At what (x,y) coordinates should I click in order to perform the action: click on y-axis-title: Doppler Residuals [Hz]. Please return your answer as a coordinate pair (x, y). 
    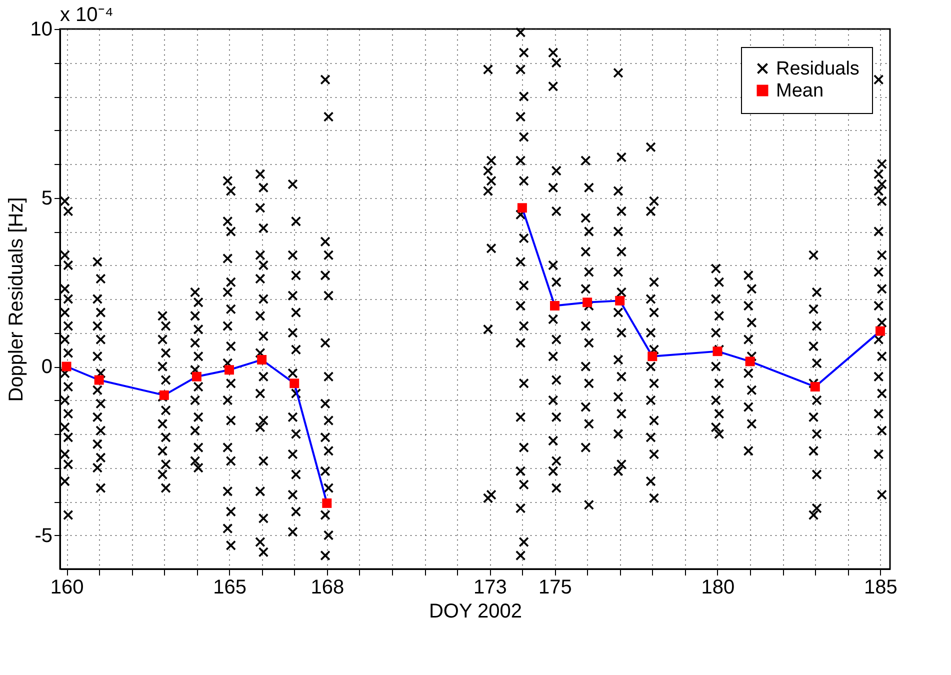
    Looking at the image, I should click on (16, 299).